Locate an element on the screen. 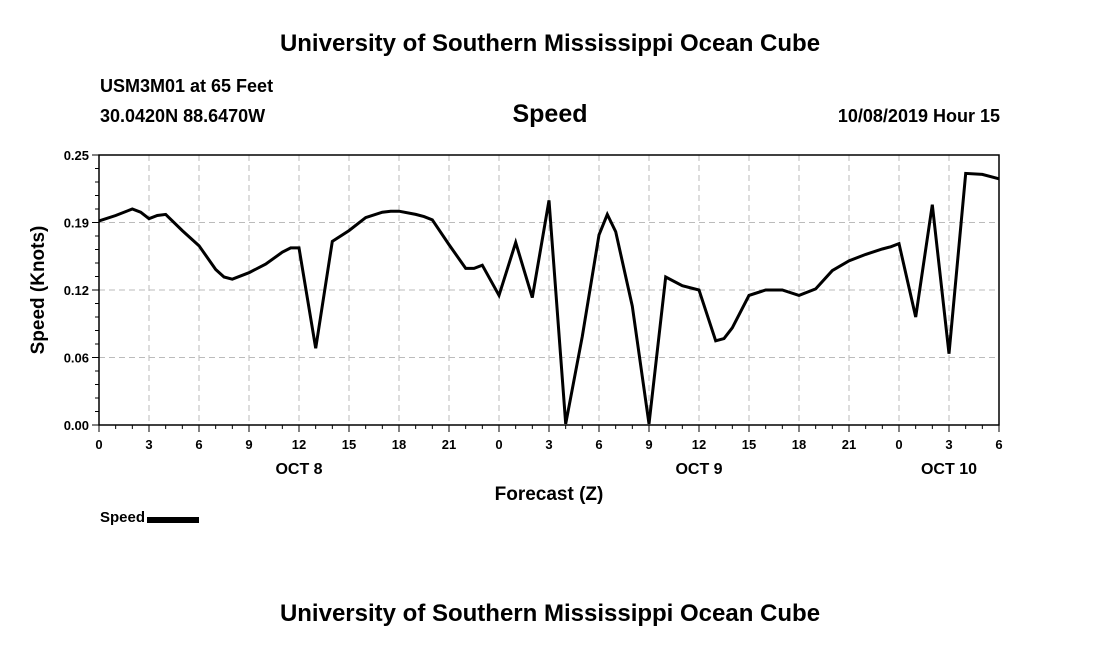 The height and width of the screenshot is (650, 1100). y-tick-label: 0.25 is located at coordinates (76, 155).